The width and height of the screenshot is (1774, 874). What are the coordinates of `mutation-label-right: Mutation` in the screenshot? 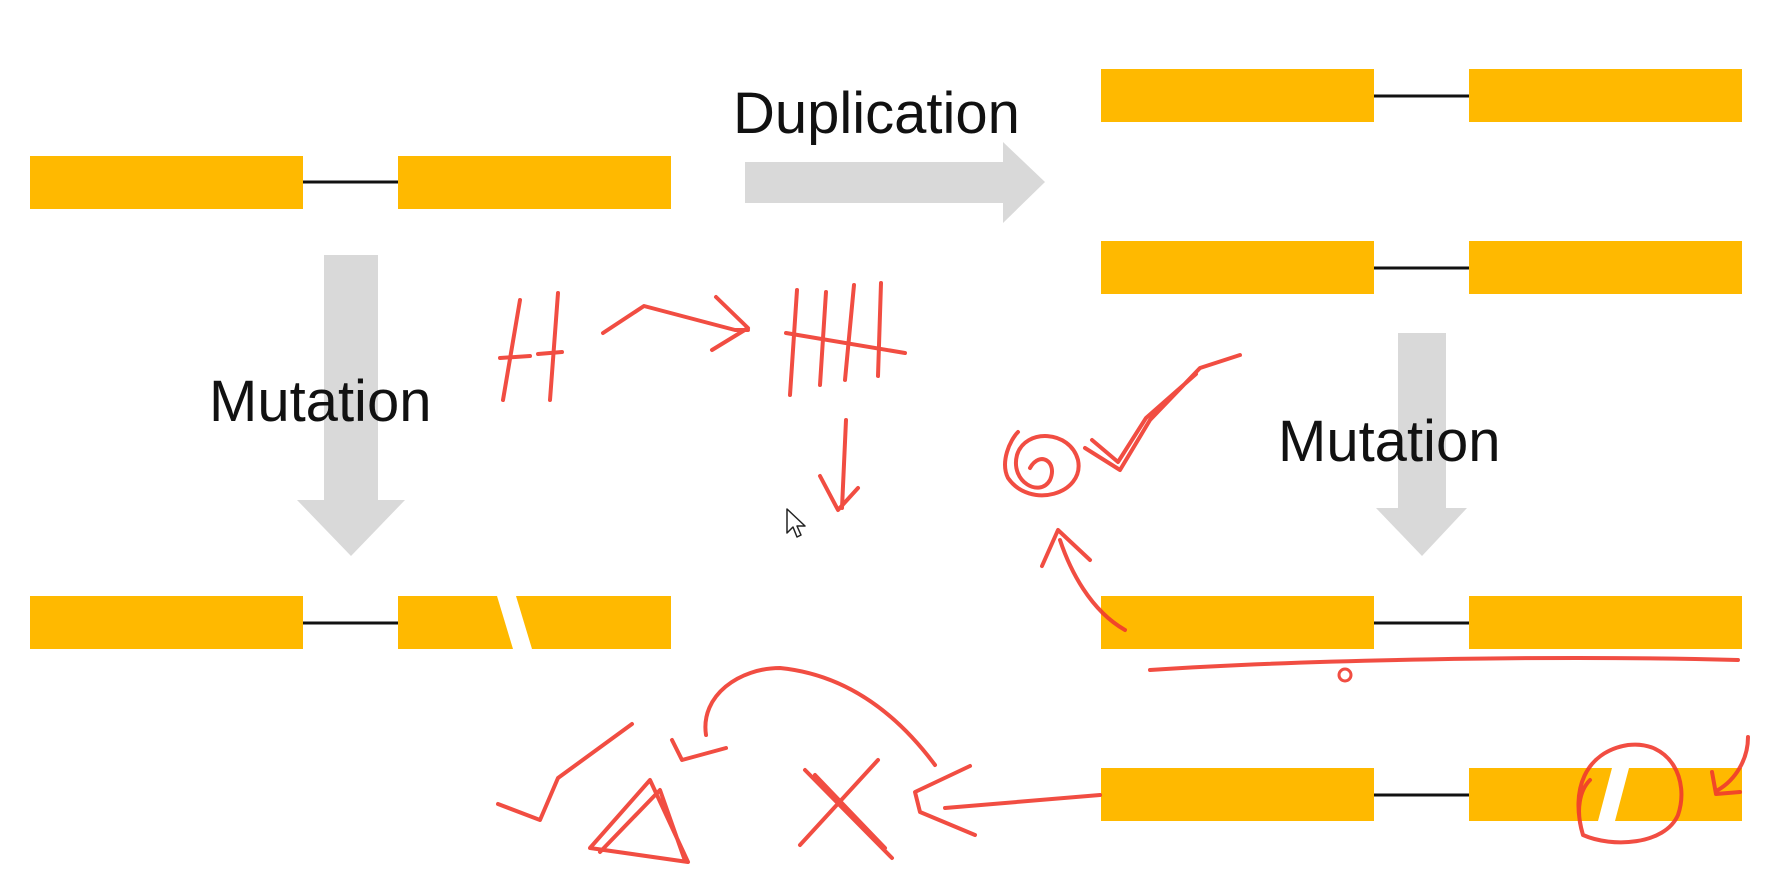 It's located at (1389, 441).